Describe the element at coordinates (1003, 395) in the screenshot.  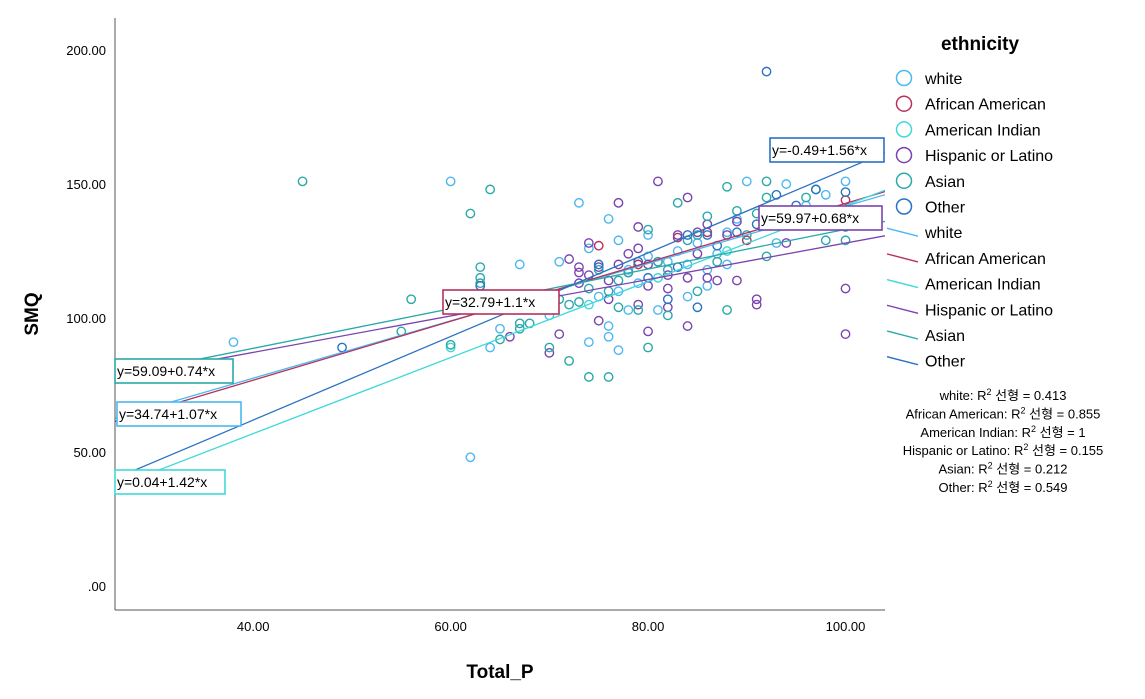
I see `r2-line: white: R2 선형 = 0.413` at that location.